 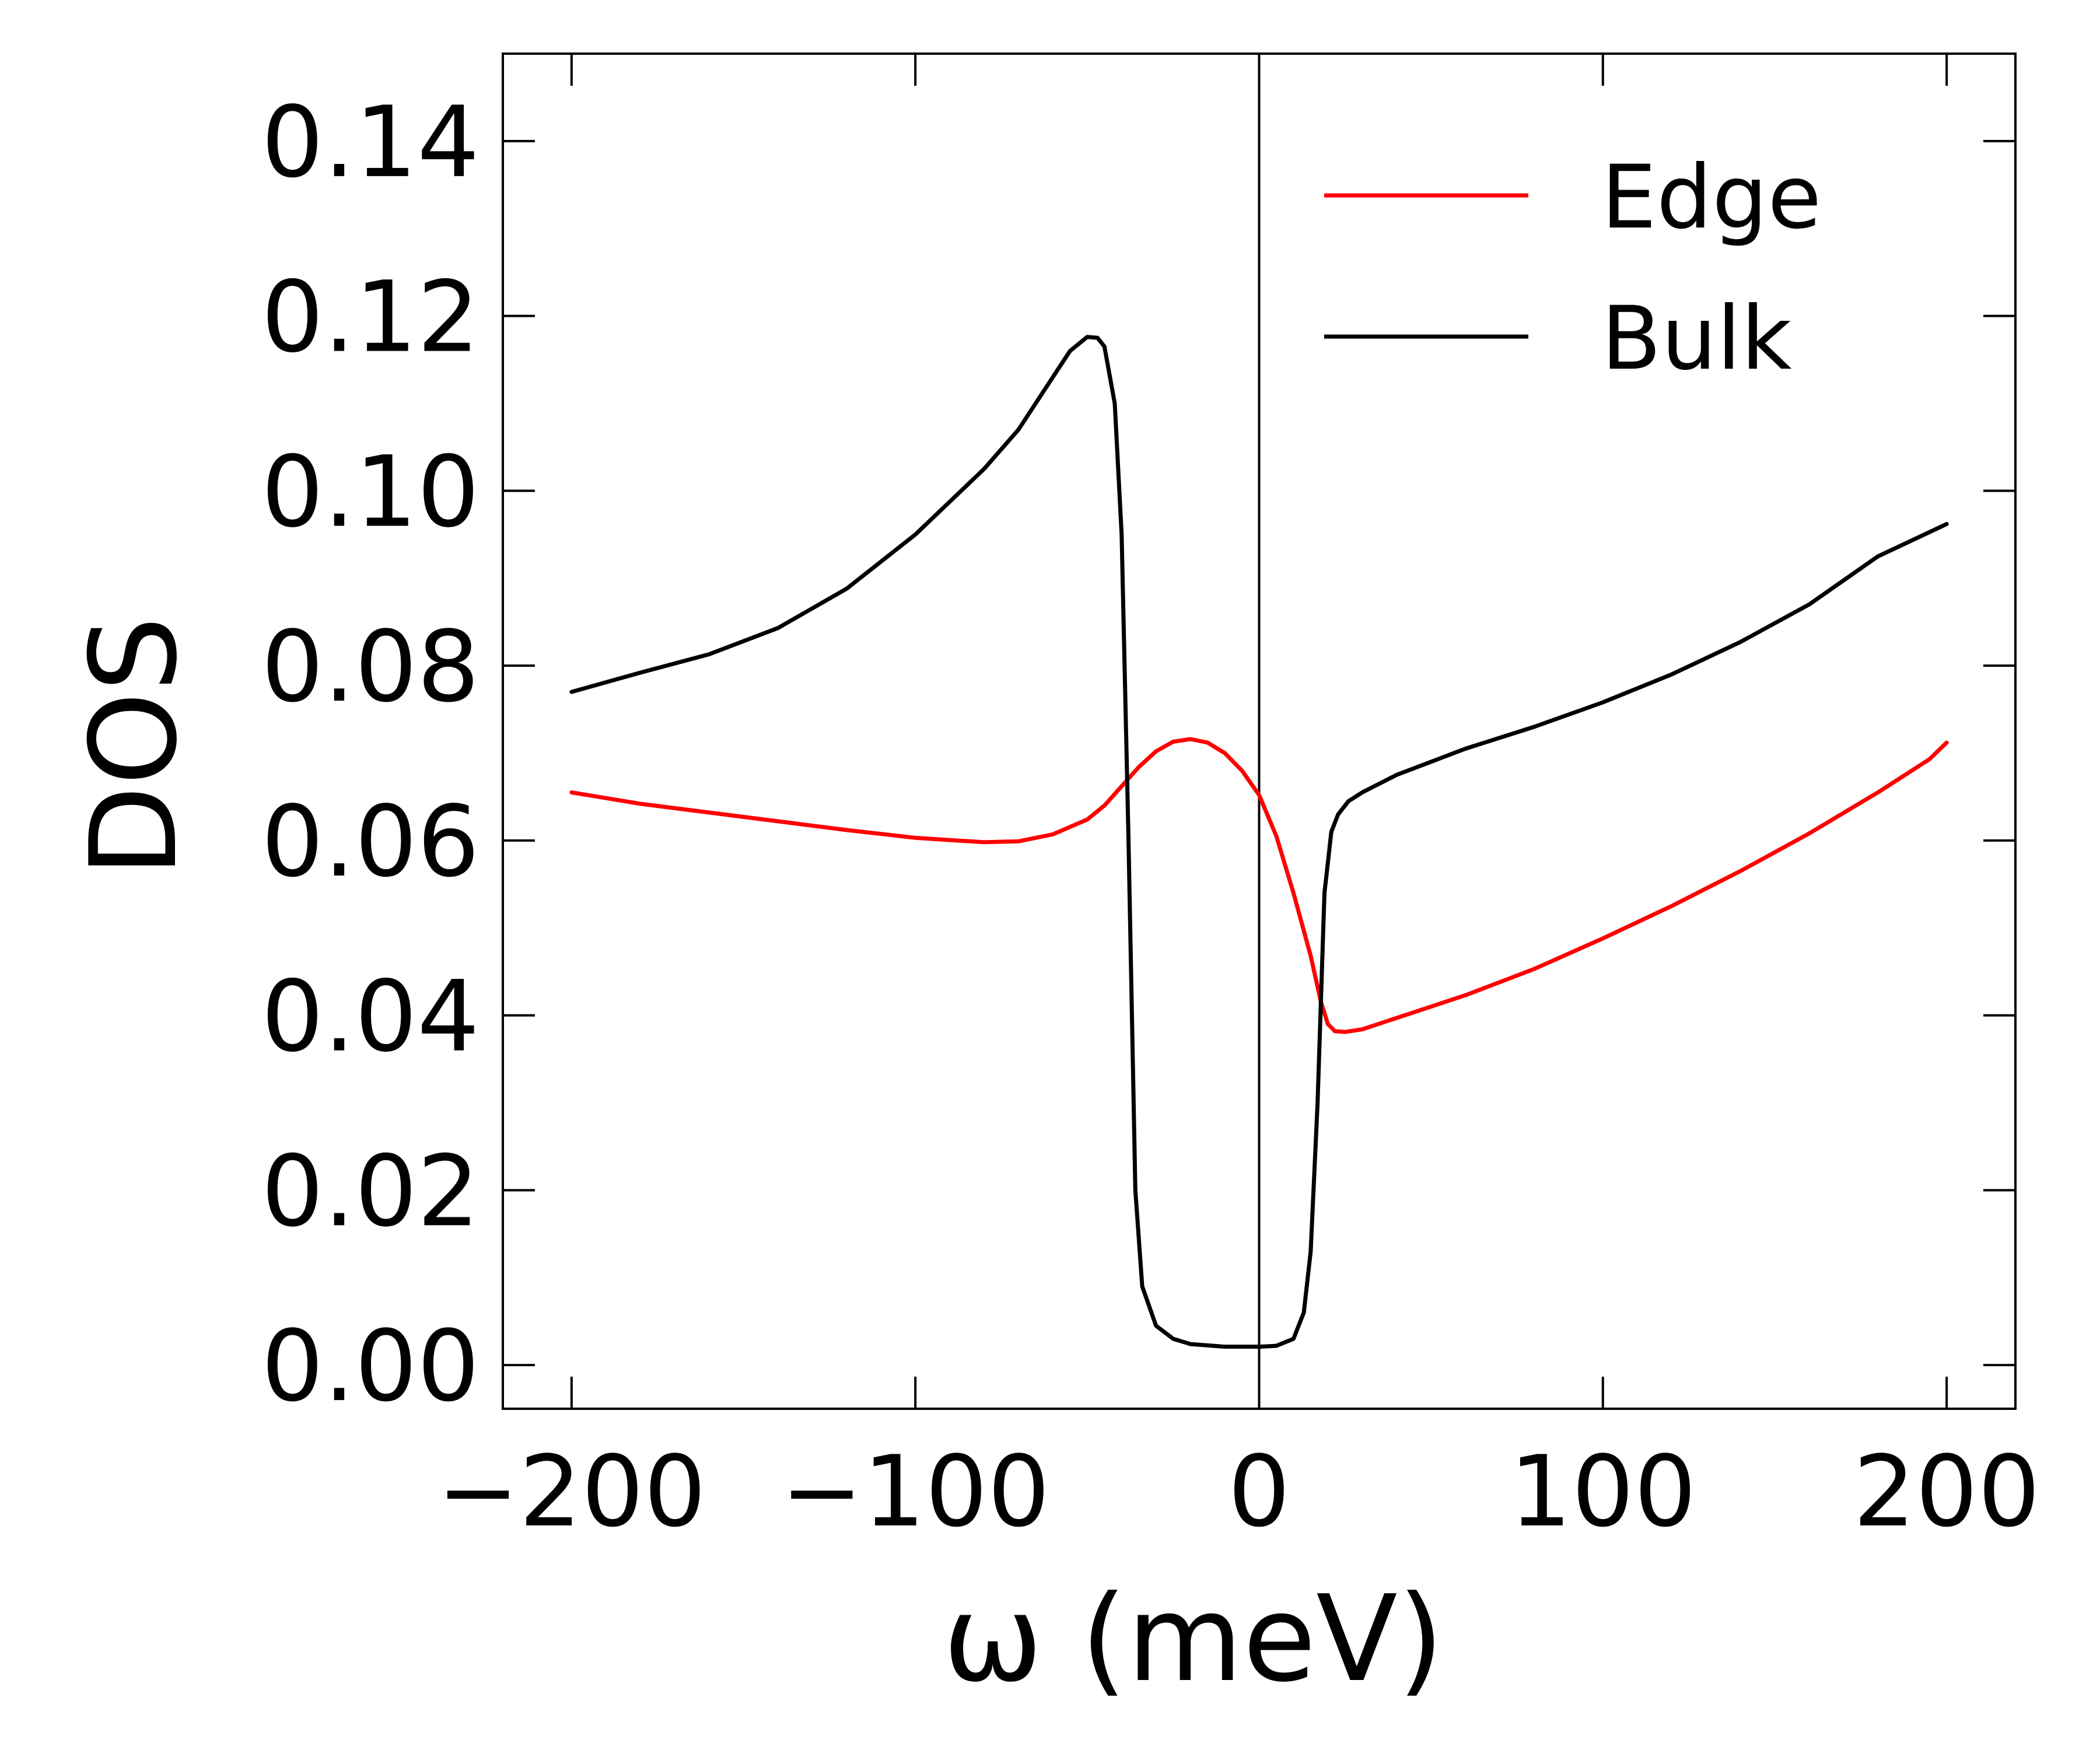 What do you see at coordinates (370, 667) in the screenshot?
I see `y-tick-label: 0.08` at bounding box center [370, 667].